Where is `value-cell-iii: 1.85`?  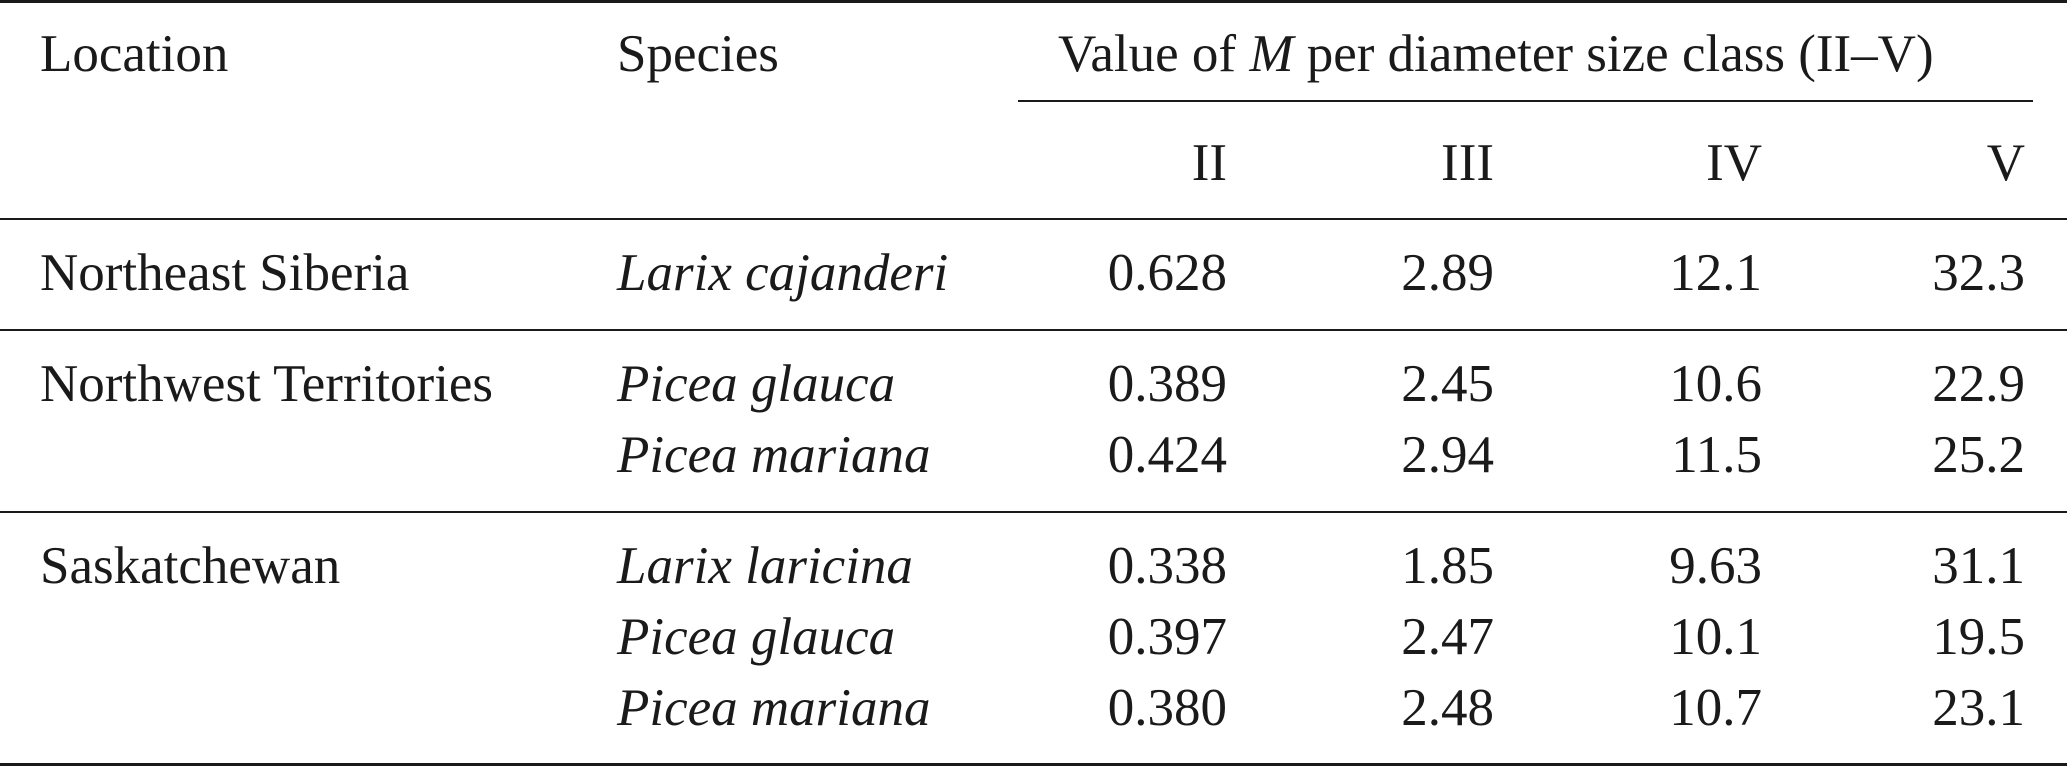
value-cell-iii: 1.85 is located at coordinates (1447, 566).